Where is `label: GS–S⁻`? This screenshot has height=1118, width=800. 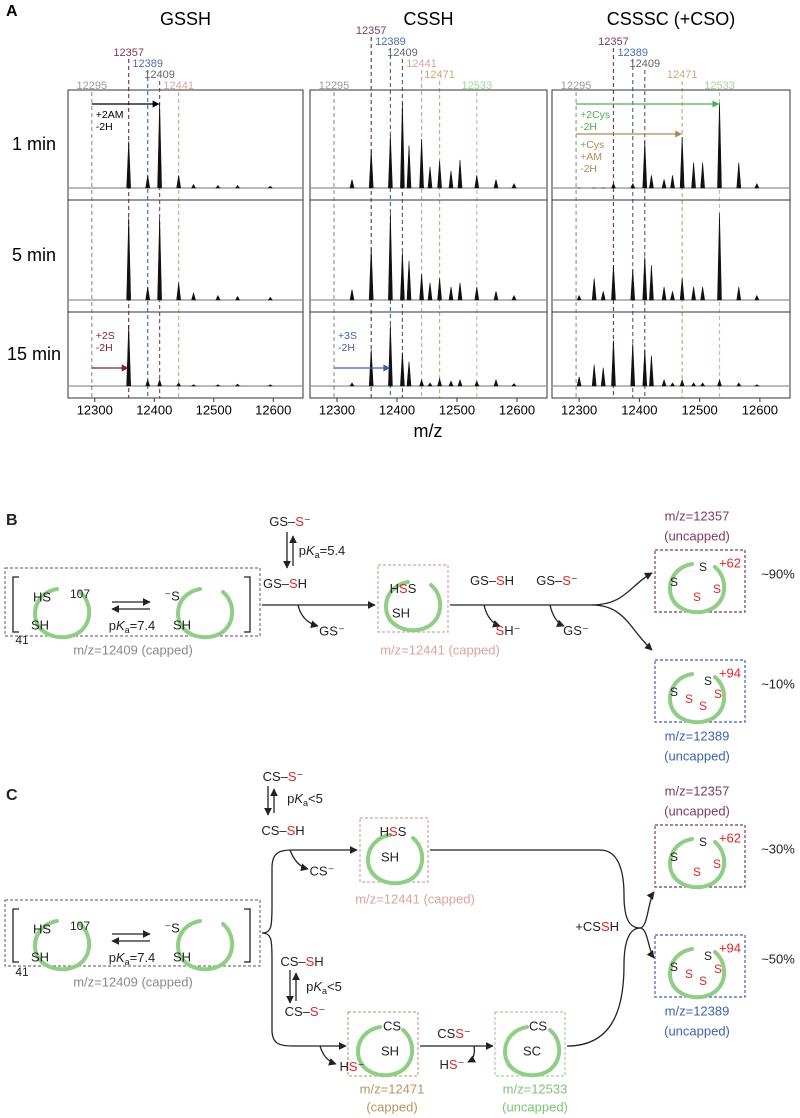
label: GS–S⁻ is located at coordinates (290, 521).